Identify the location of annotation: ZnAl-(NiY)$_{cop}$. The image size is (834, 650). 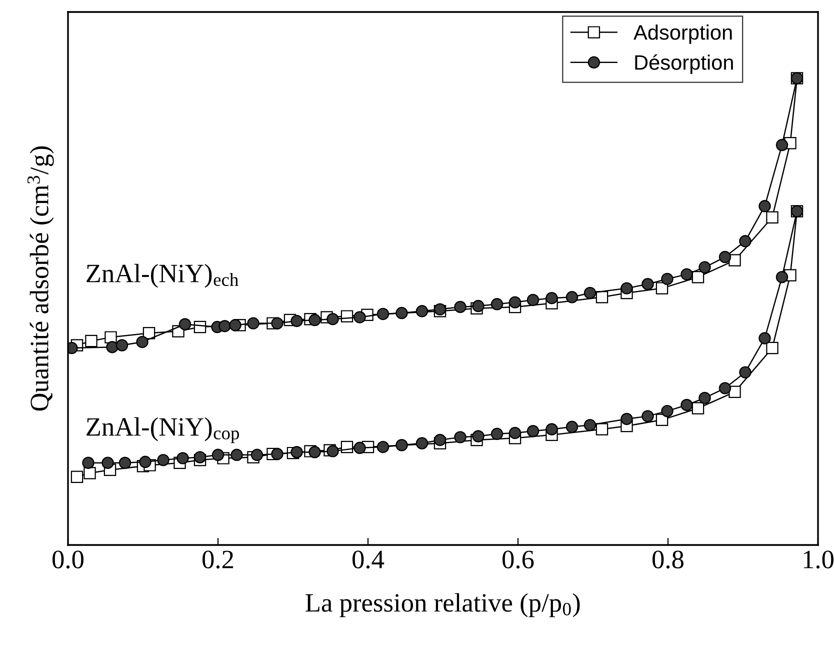
(163, 430).